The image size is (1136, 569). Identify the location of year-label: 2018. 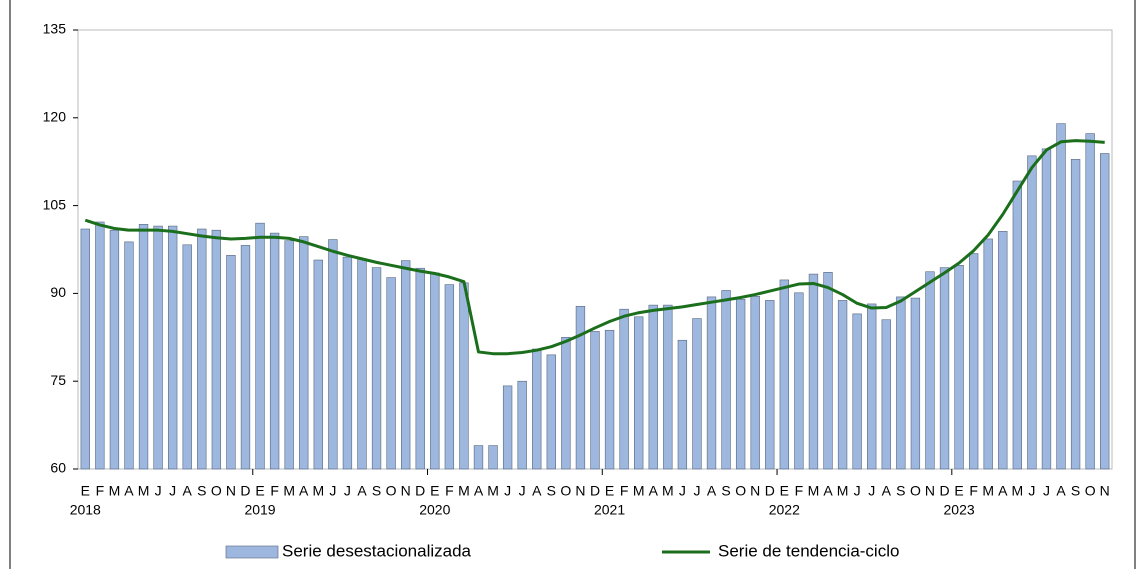
(85, 510).